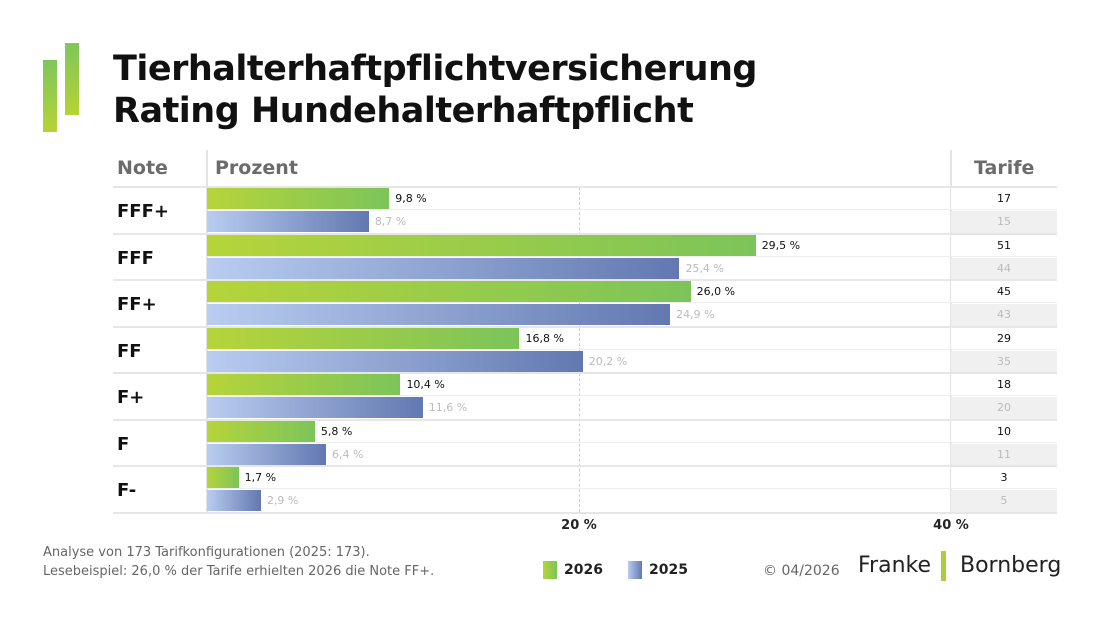 The width and height of the screenshot is (1100, 619). What do you see at coordinates (1004, 199) in the screenshot?
I see `tarife-2026: 17` at bounding box center [1004, 199].